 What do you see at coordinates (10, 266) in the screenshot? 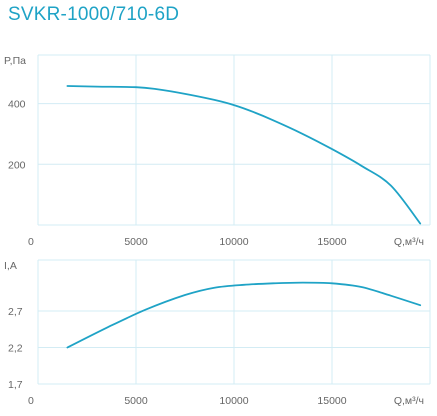
I see `y-axis-label: I,А` at bounding box center [10, 266].